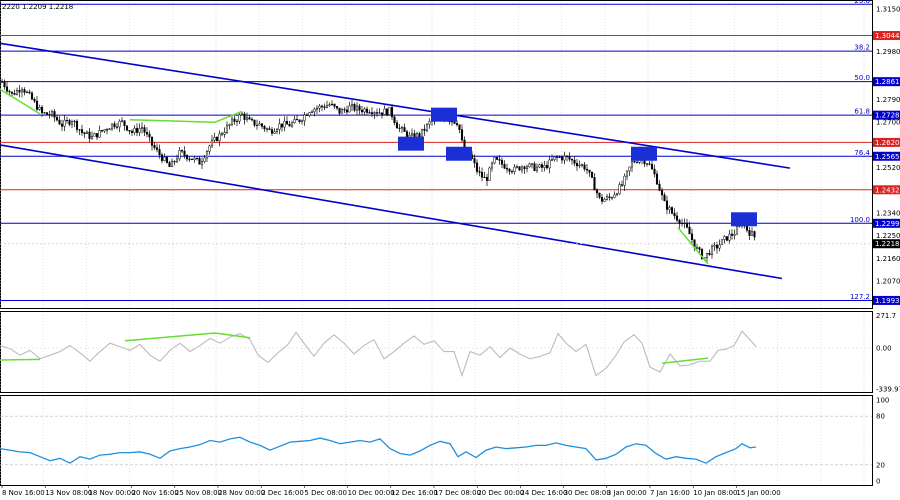  What do you see at coordinates (685, 360) in the screenshot?
I see `divergence-line` at bounding box center [685, 360].